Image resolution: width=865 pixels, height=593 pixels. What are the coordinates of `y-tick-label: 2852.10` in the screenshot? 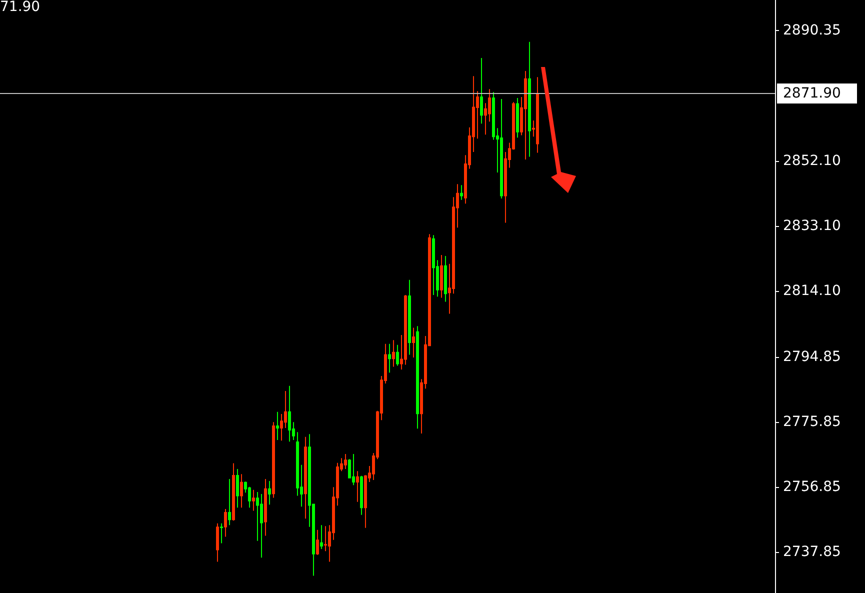 It's located at (812, 161).